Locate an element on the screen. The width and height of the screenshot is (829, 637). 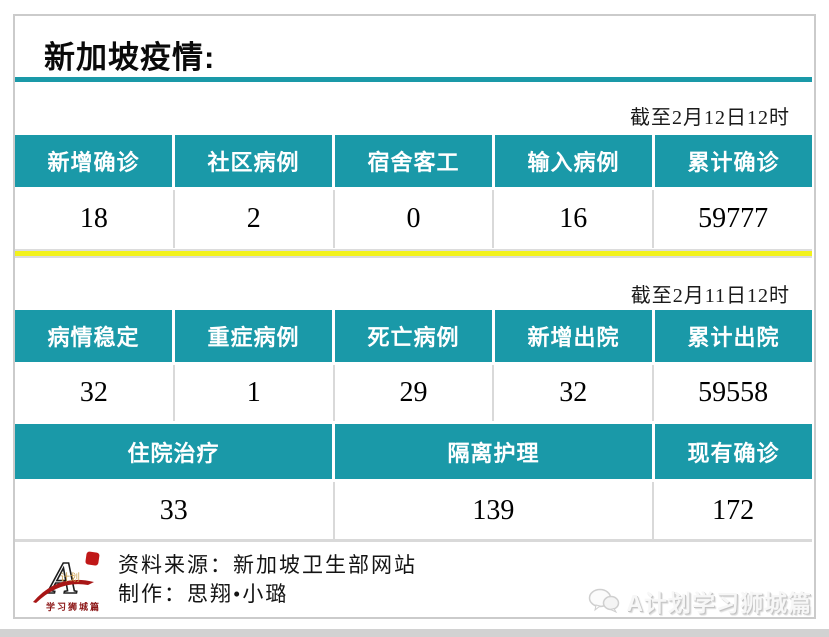
table2-header-deaths: 死亡病例 is located at coordinates (413, 336).